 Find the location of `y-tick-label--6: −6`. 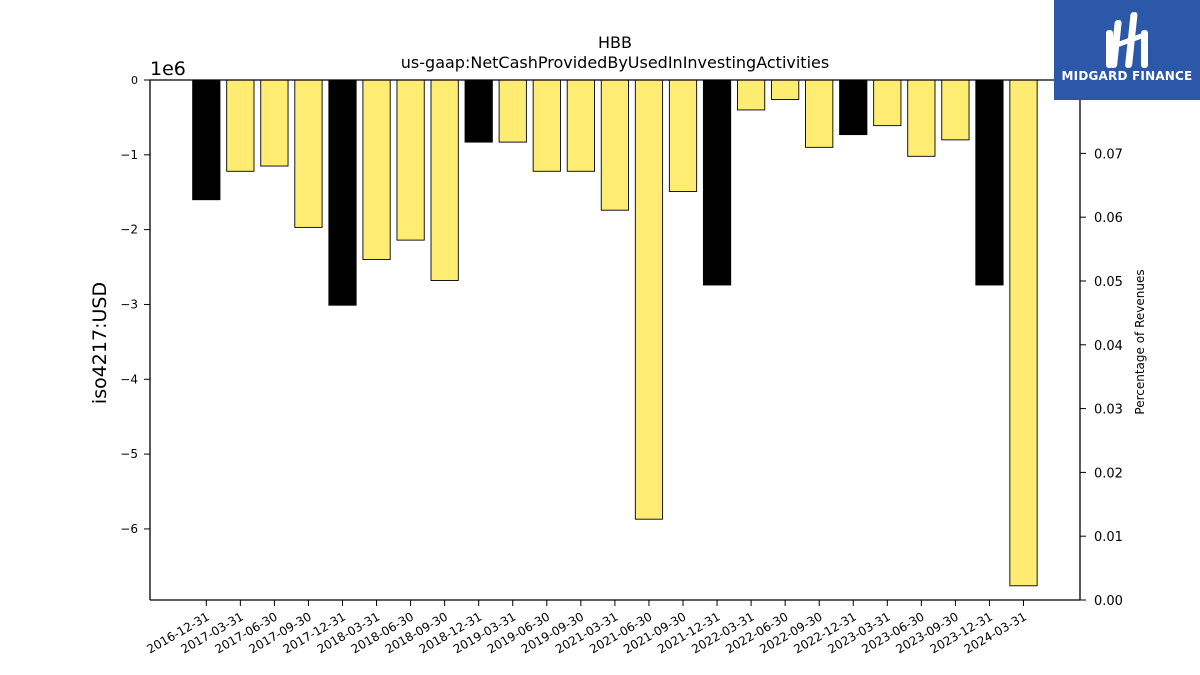

y-tick-label--6: −6 is located at coordinates (129, 529).